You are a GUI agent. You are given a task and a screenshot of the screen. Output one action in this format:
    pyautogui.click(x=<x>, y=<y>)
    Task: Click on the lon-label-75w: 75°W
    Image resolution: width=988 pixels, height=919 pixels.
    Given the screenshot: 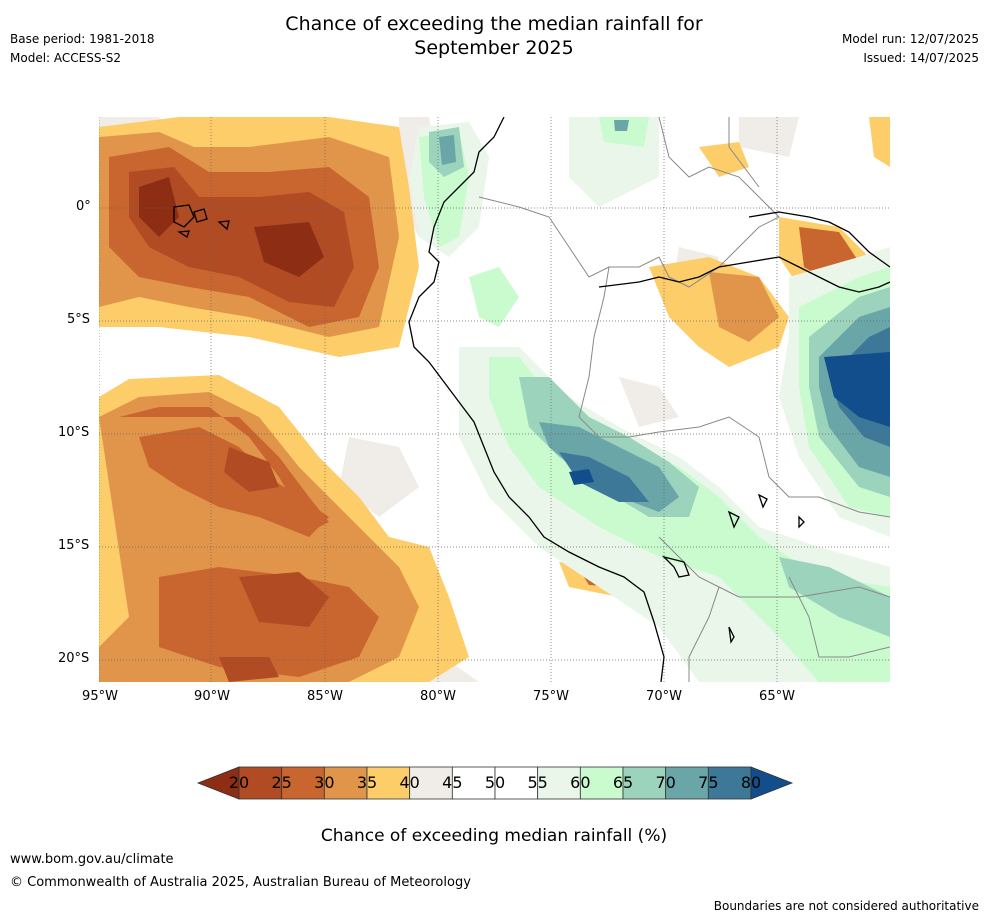 What is the action you would take?
    pyautogui.click(x=551, y=696)
    